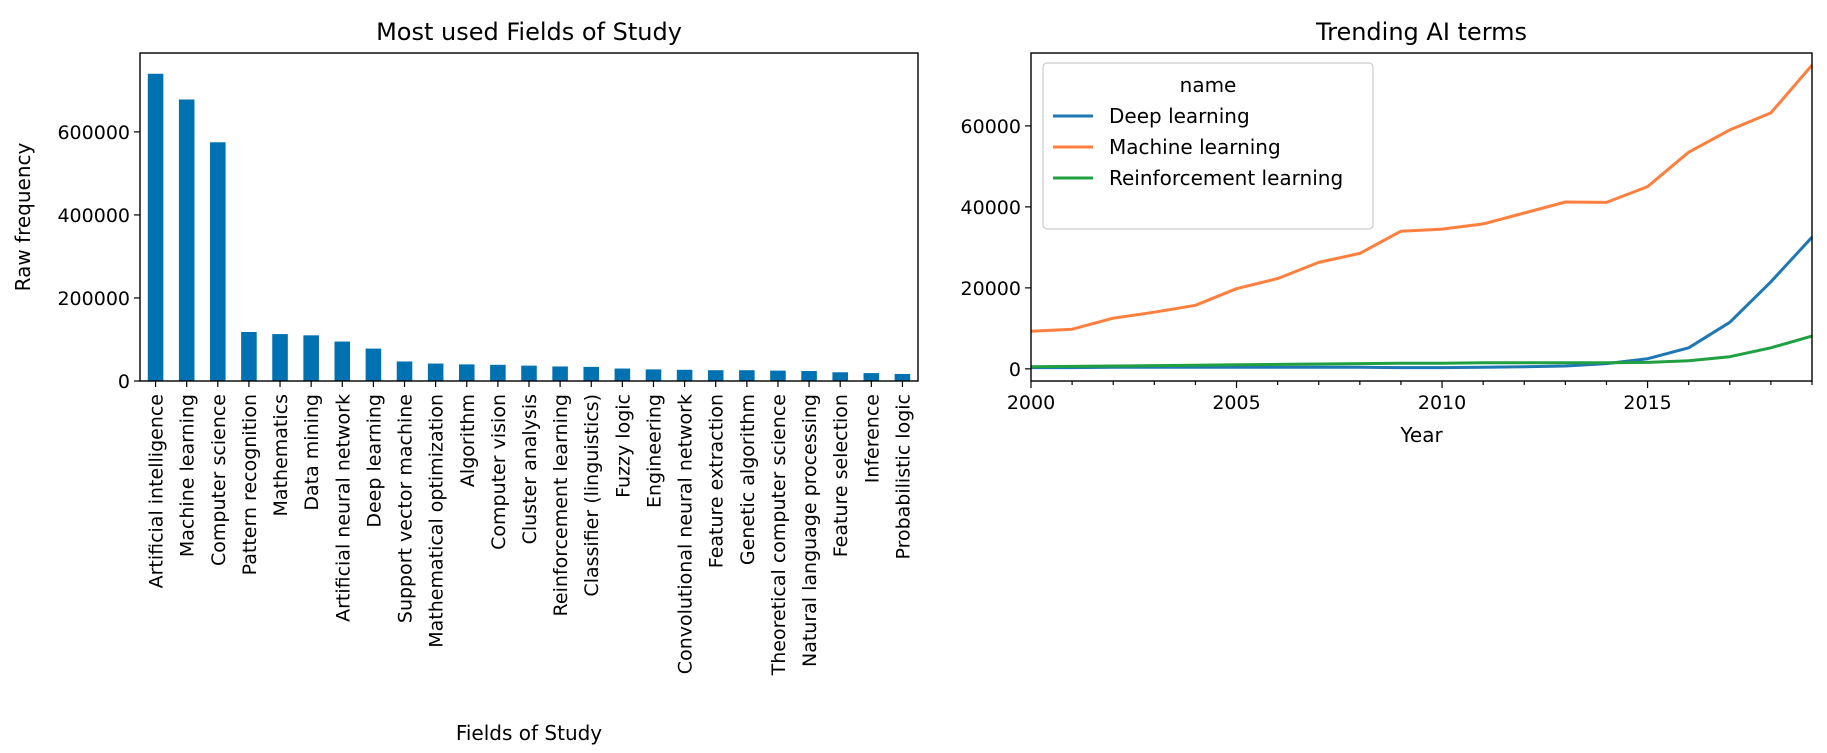  Describe the element at coordinates (93, 299) in the screenshot. I see `y-tick-label: 200000` at that location.